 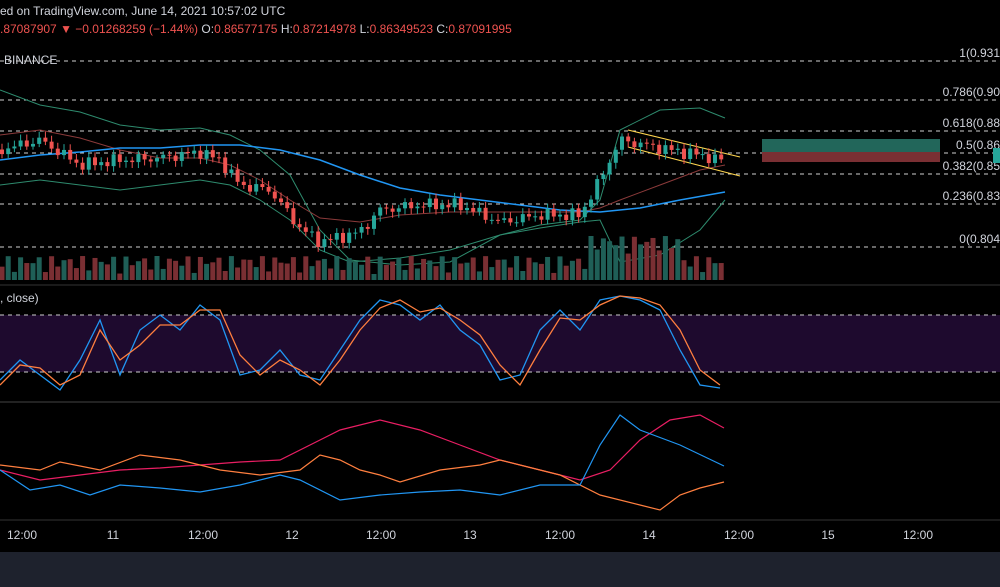 What do you see at coordinates (402, 29) in the screenshot?
I see `l-value: 0.86349523` at bounding box center [402, 29].